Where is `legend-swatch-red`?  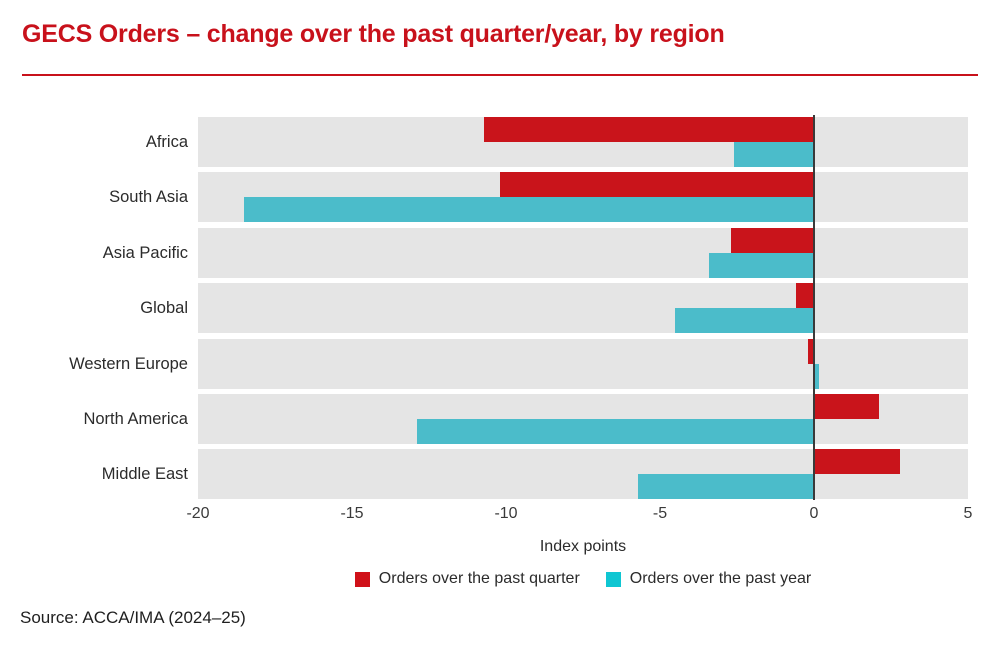 legend-swatch-red is located at coordinates (362, 579).